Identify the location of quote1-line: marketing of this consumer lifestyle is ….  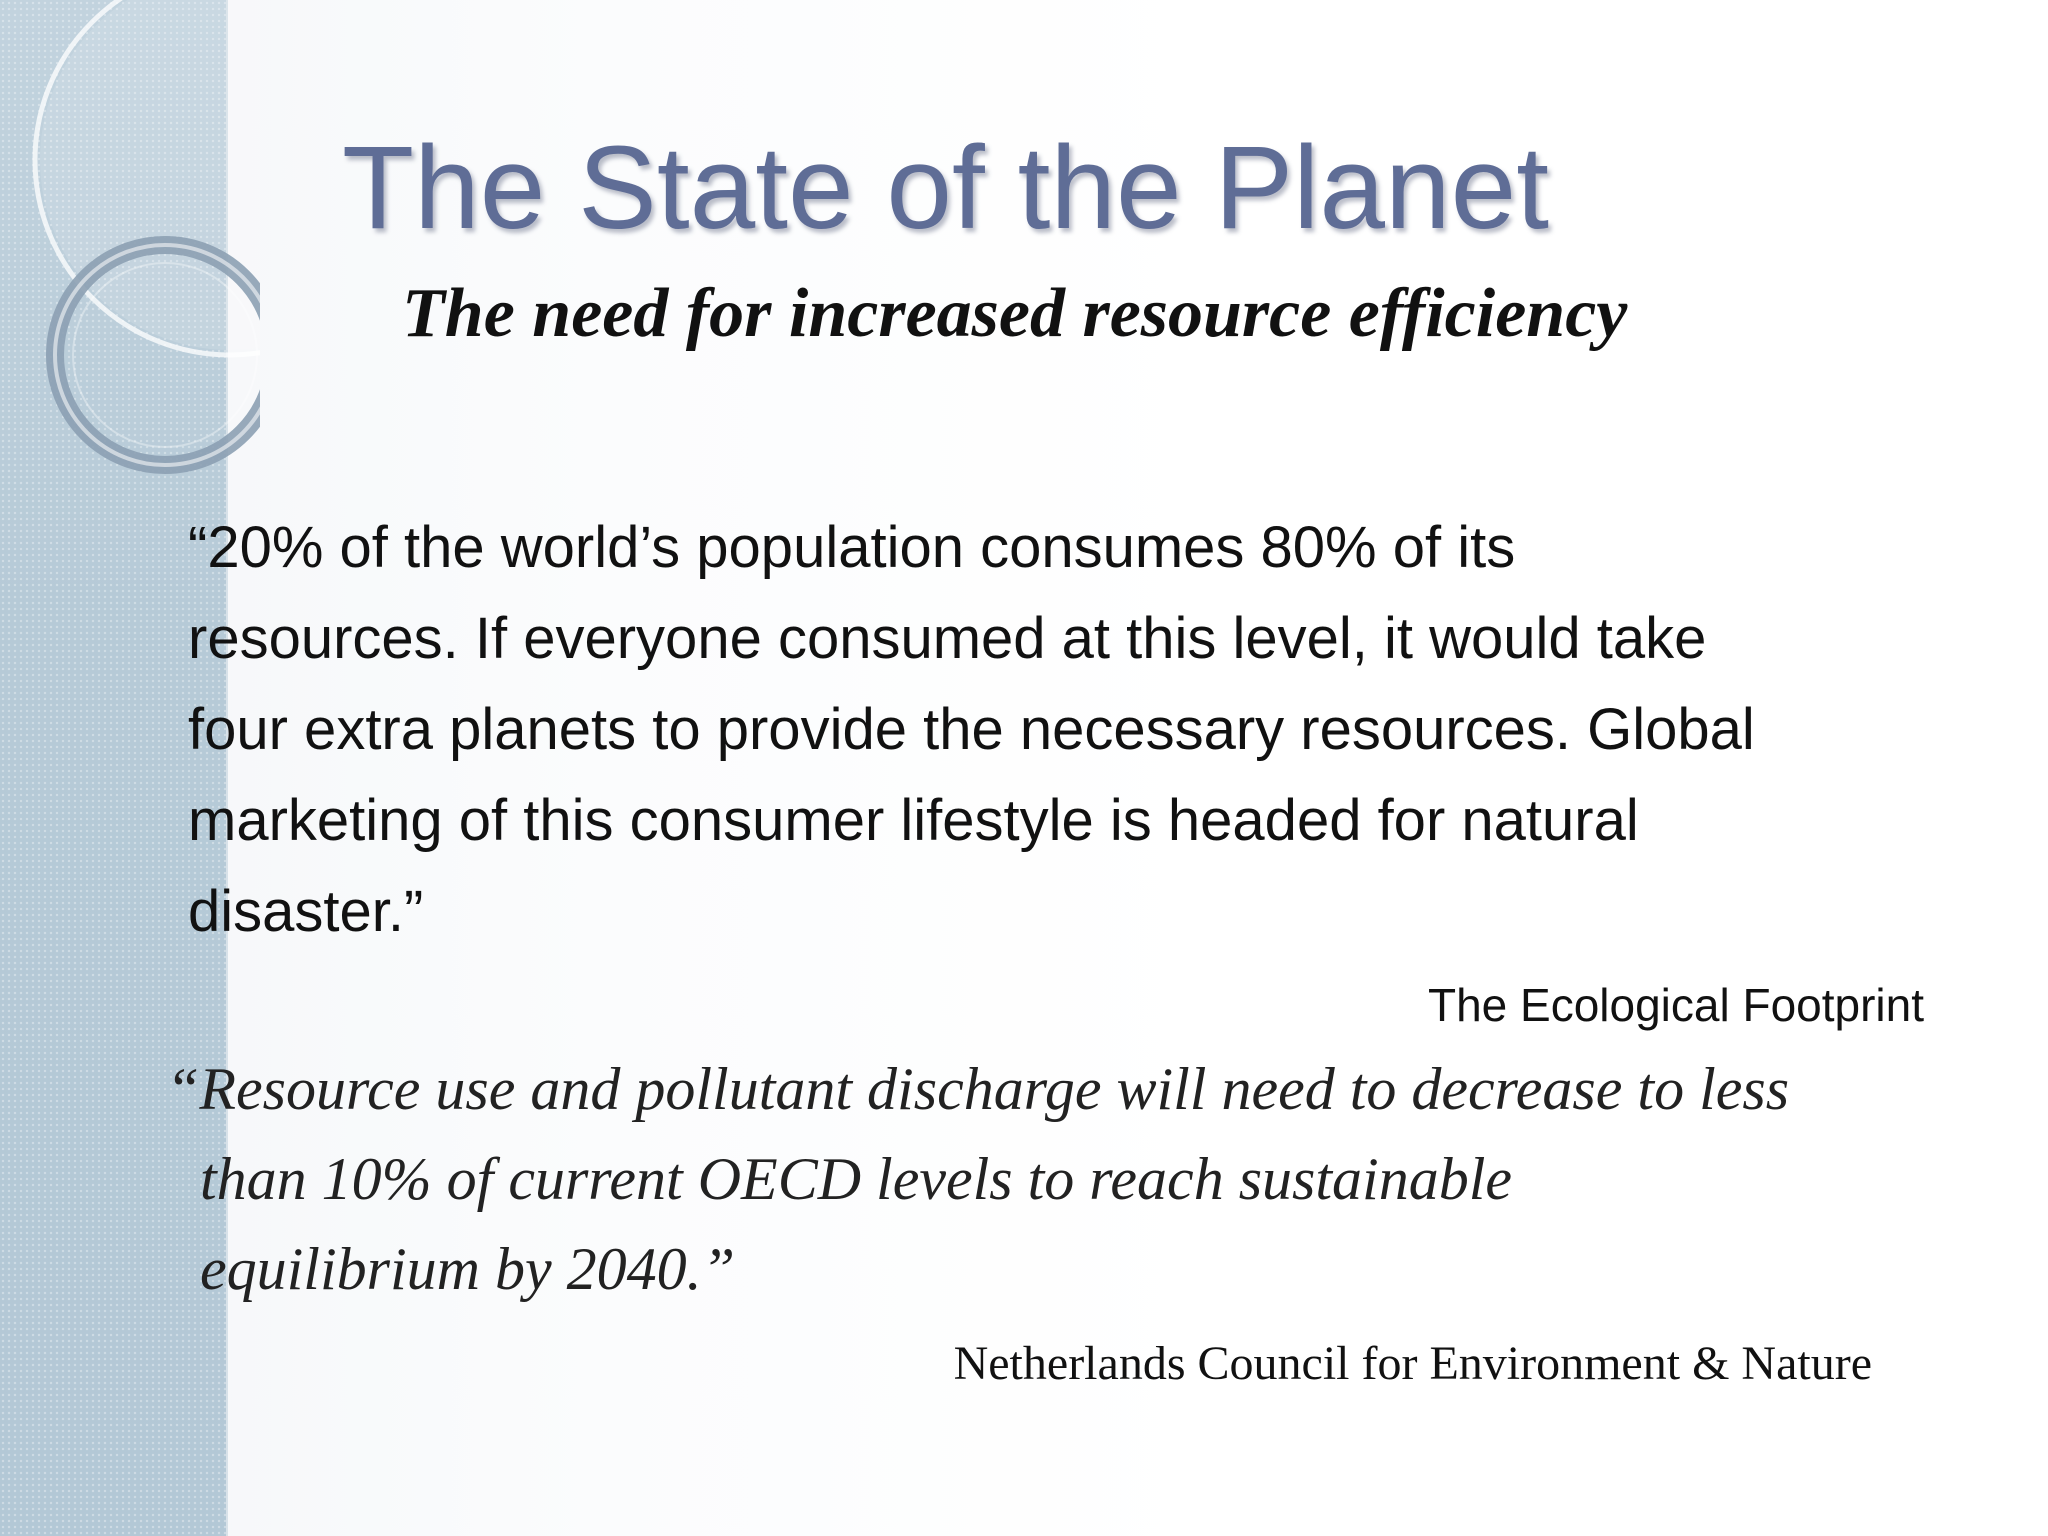
(913, 820).